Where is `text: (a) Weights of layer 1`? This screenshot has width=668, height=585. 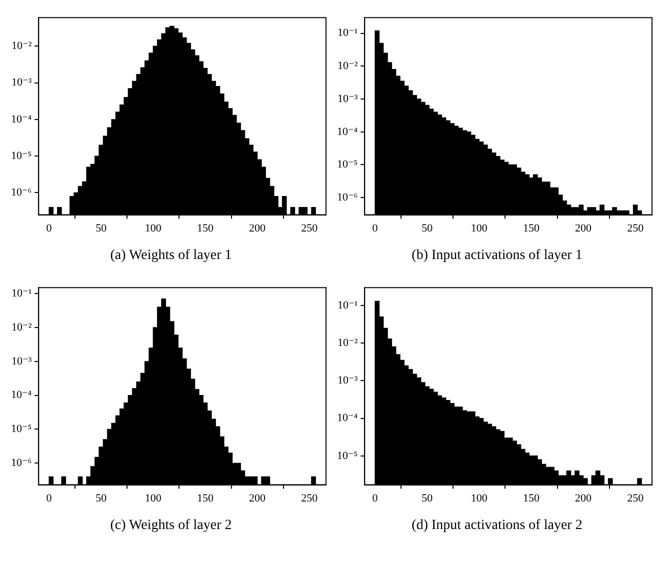
text: (a) Weights of layer 1 is located at coordinates (171, 256).